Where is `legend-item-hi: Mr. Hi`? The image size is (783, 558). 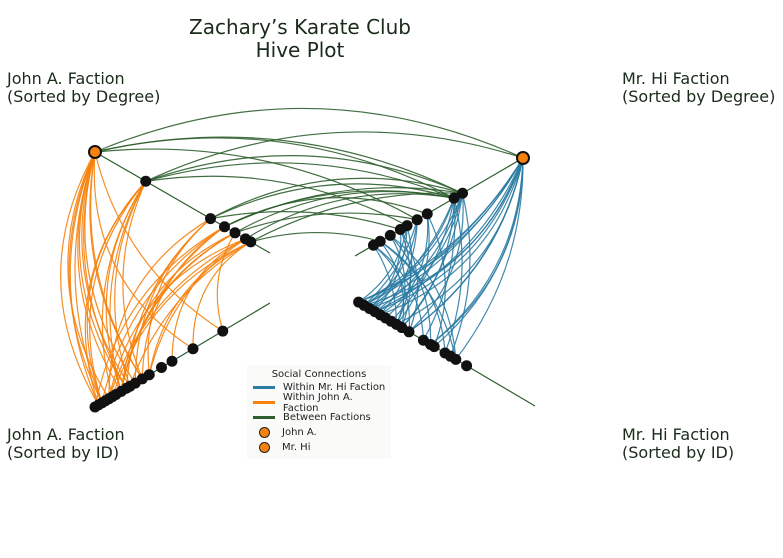 legend-item-hi: Mr. Hi is located at coordinates (322, 447).